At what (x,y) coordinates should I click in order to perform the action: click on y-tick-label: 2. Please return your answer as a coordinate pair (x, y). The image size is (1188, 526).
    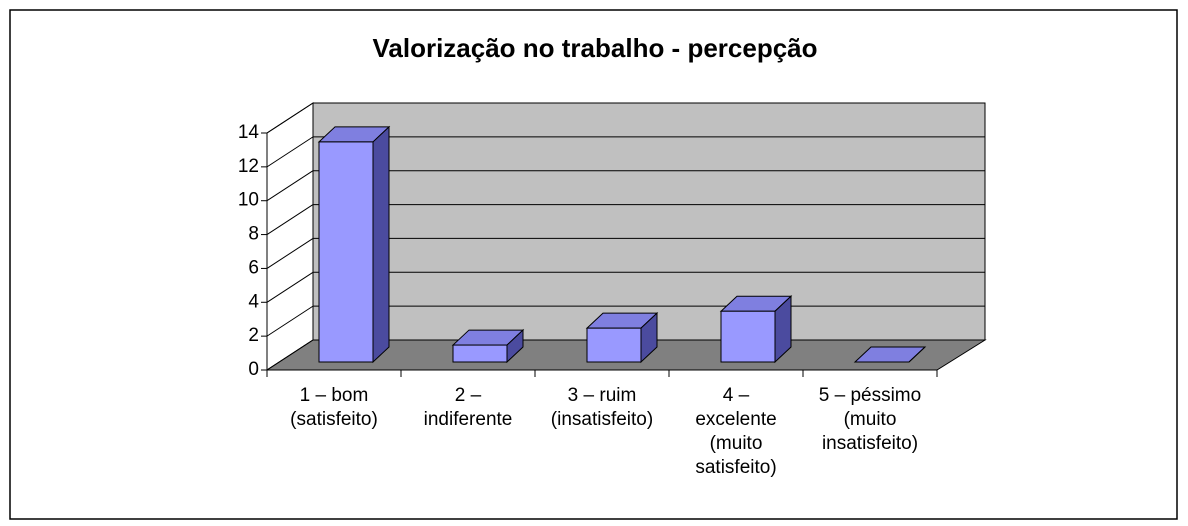
    Looking at the image, I should click on (253, 335).